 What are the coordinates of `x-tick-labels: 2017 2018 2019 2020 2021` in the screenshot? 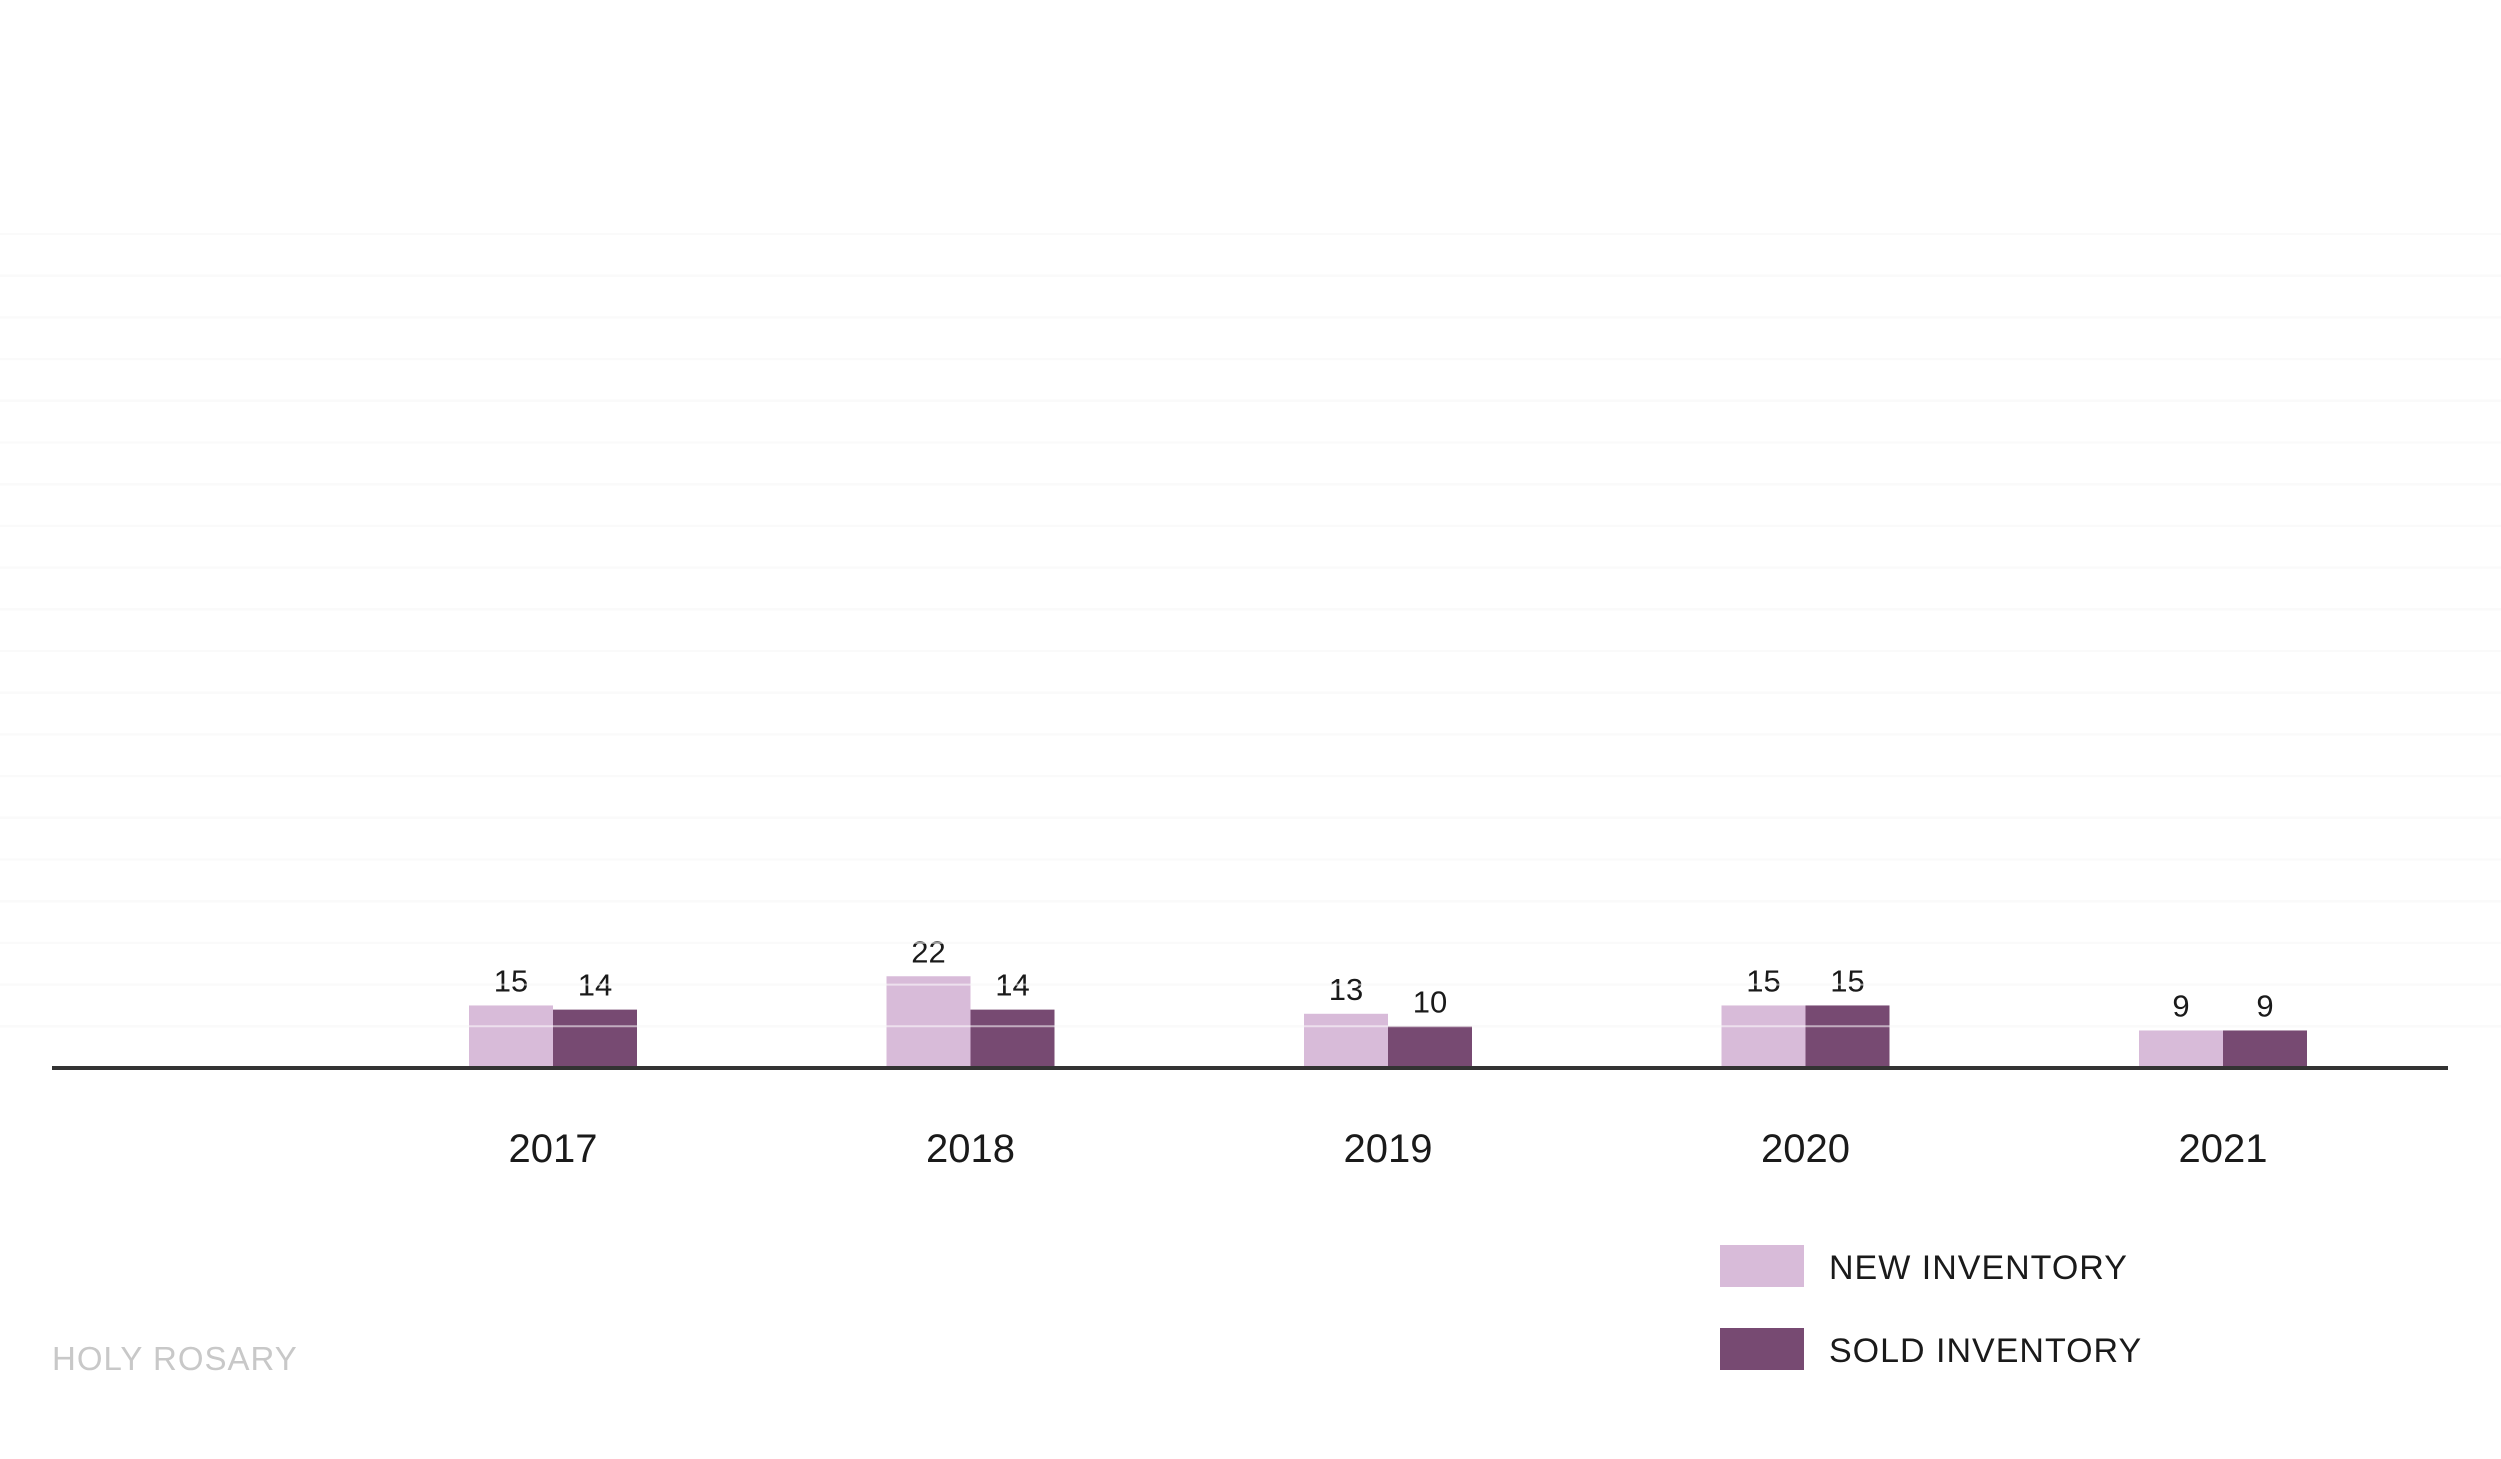 It's located at (1388, 1149).